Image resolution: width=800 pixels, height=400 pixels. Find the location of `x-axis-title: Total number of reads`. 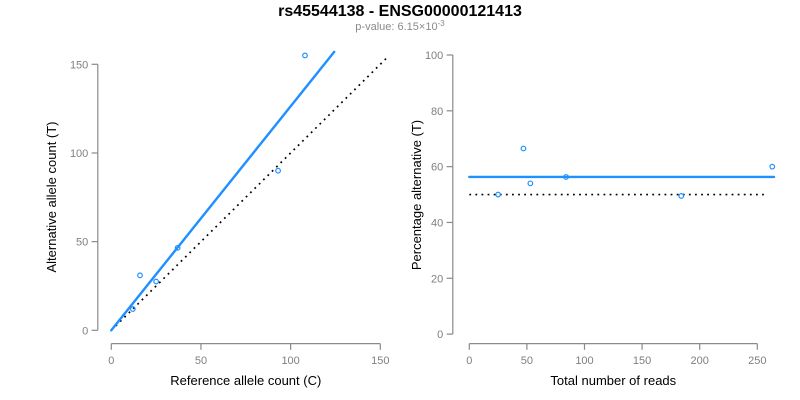

x-axis-title: Total number of reads is located at coordinates (613, 380).